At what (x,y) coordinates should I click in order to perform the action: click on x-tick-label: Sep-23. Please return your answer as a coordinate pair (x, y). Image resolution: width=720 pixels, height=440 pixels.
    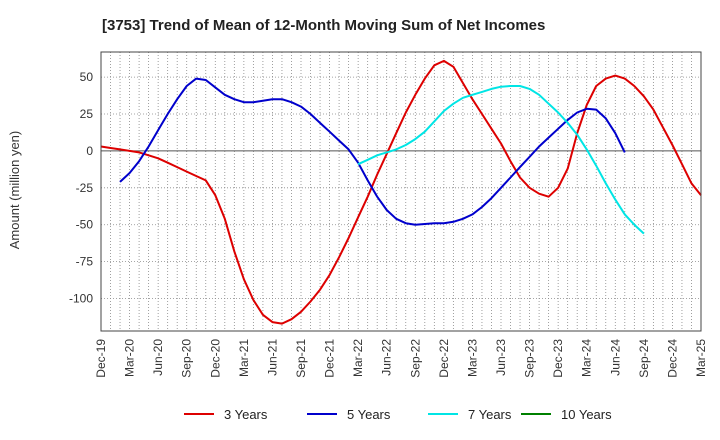
    Looking at the image, I should click on (530, 358).